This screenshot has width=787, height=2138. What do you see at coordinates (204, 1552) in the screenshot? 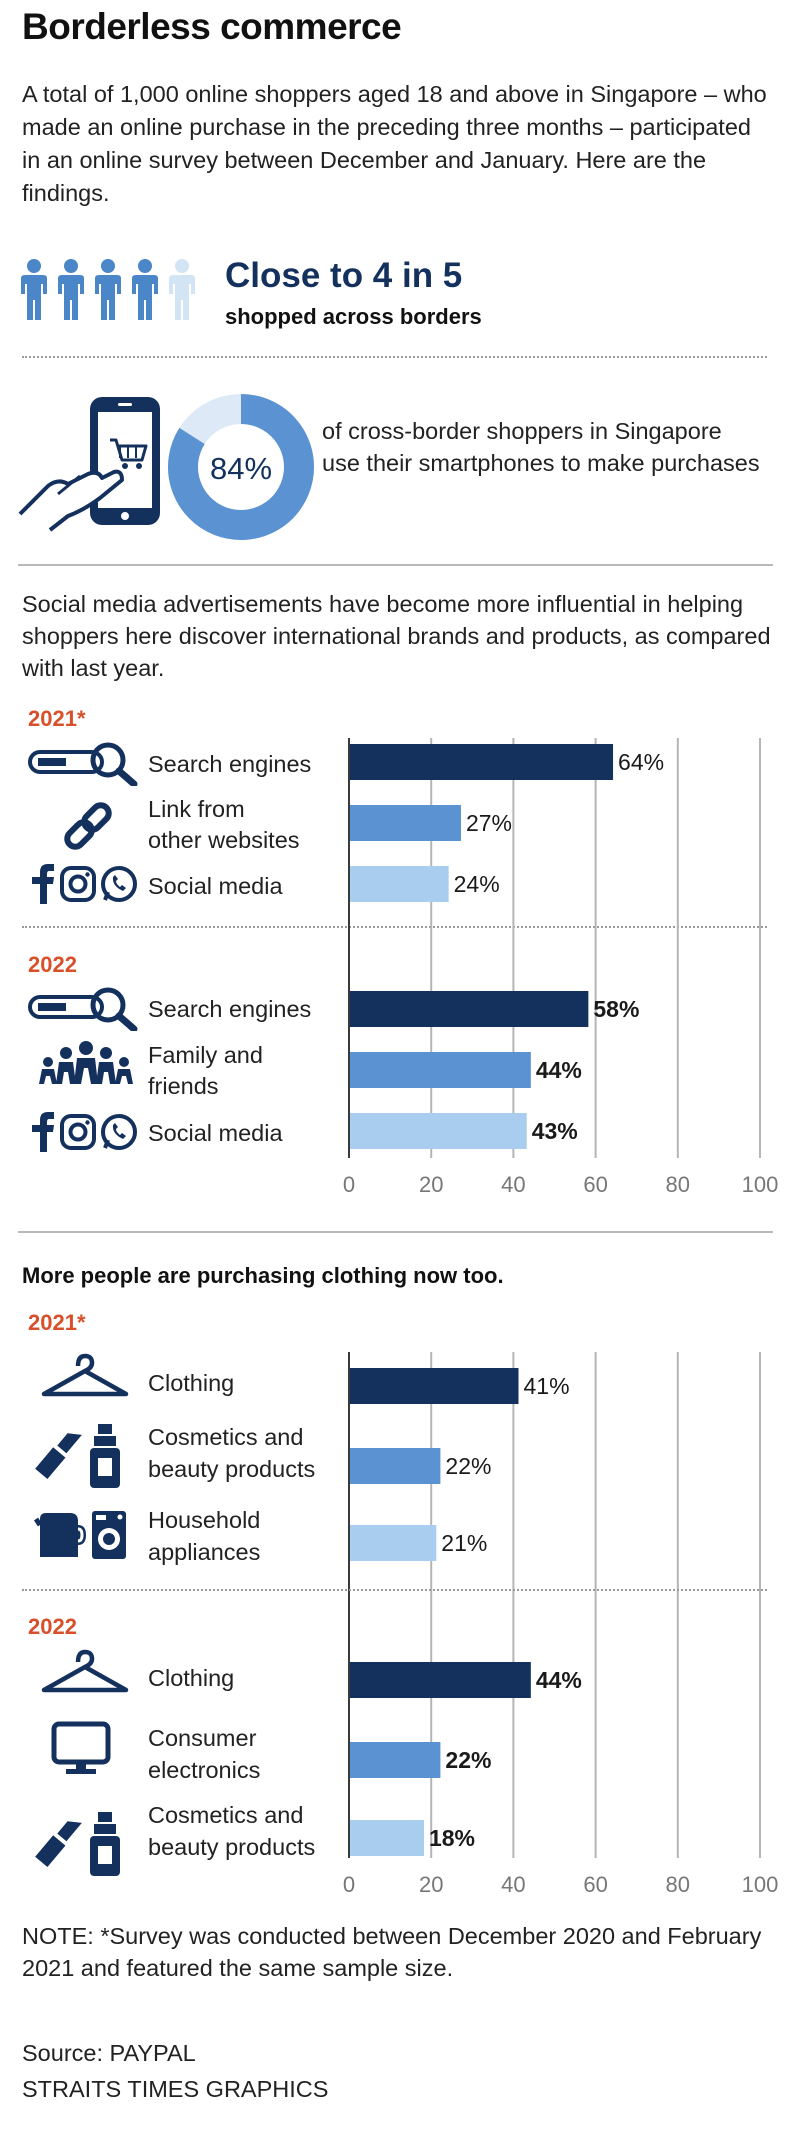
I see `chart2-label-household-line2: appliances` at bounding box center [204, 1552].